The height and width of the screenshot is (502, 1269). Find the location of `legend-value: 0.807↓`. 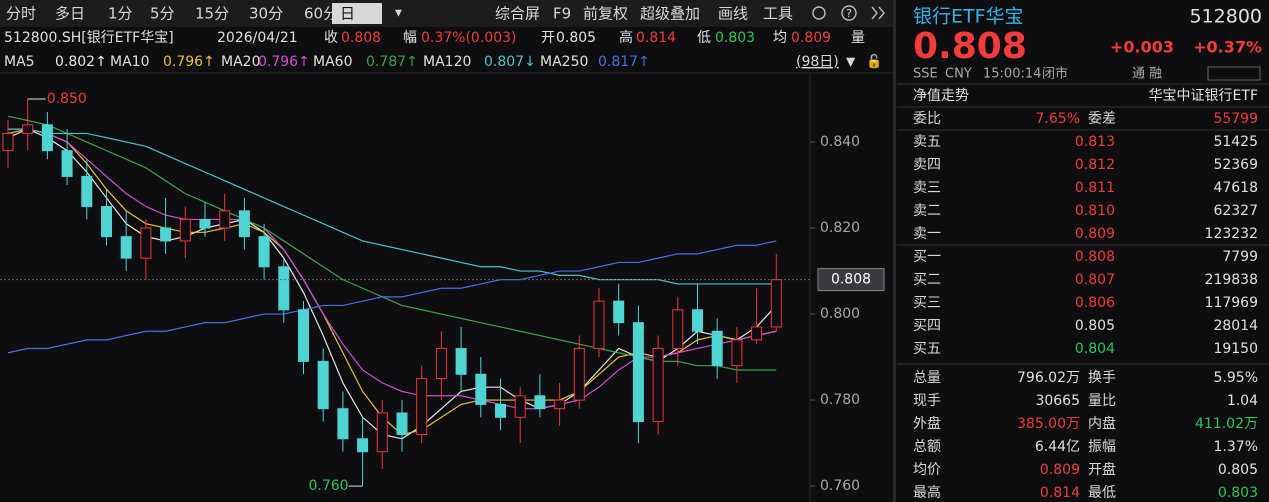

legend-value: 0.807↓ is located at coordinates (510, 62).